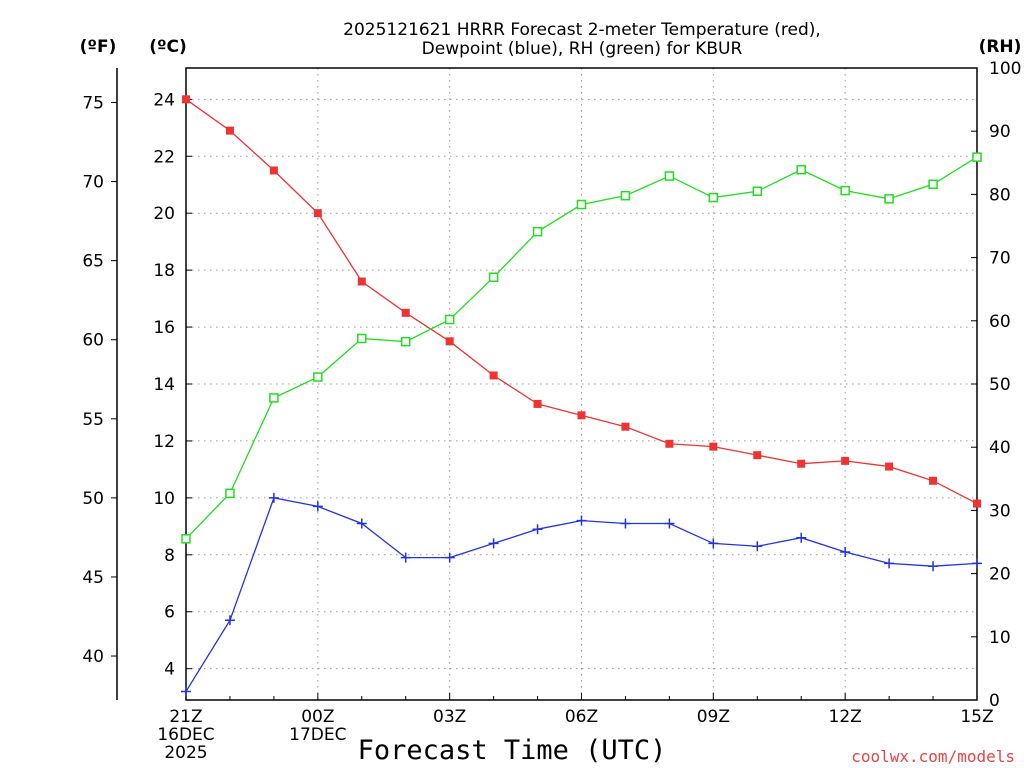  Describe the element at coordinates (317, 735) in the screenshot. I see `x-tick-label: 17DEC` at that location.